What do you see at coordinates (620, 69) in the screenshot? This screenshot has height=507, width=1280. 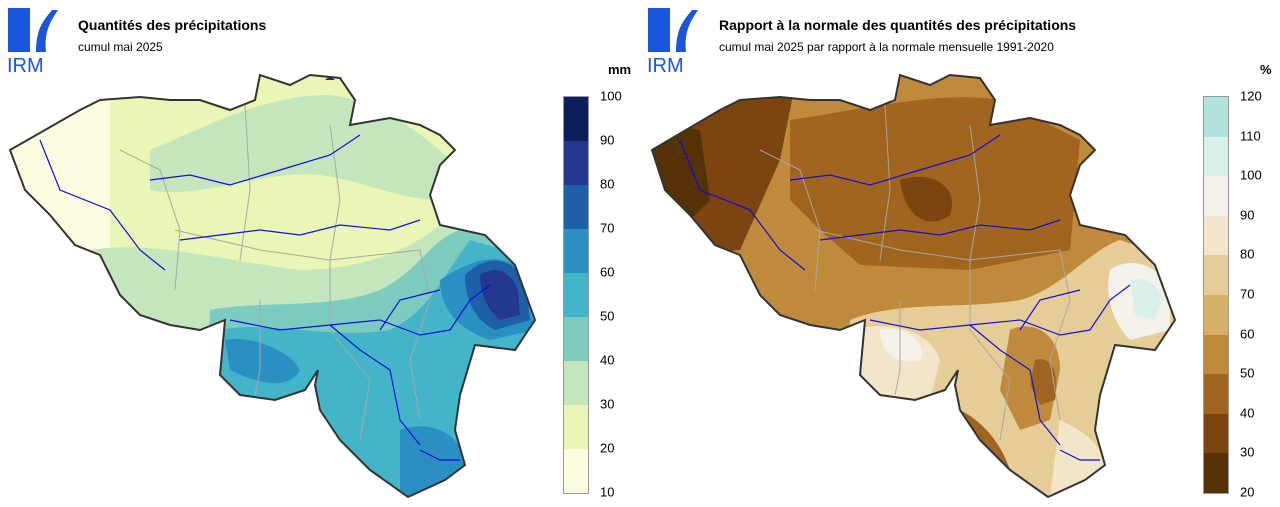 I see `left-unit: mm` at bounding box center [620, 69].